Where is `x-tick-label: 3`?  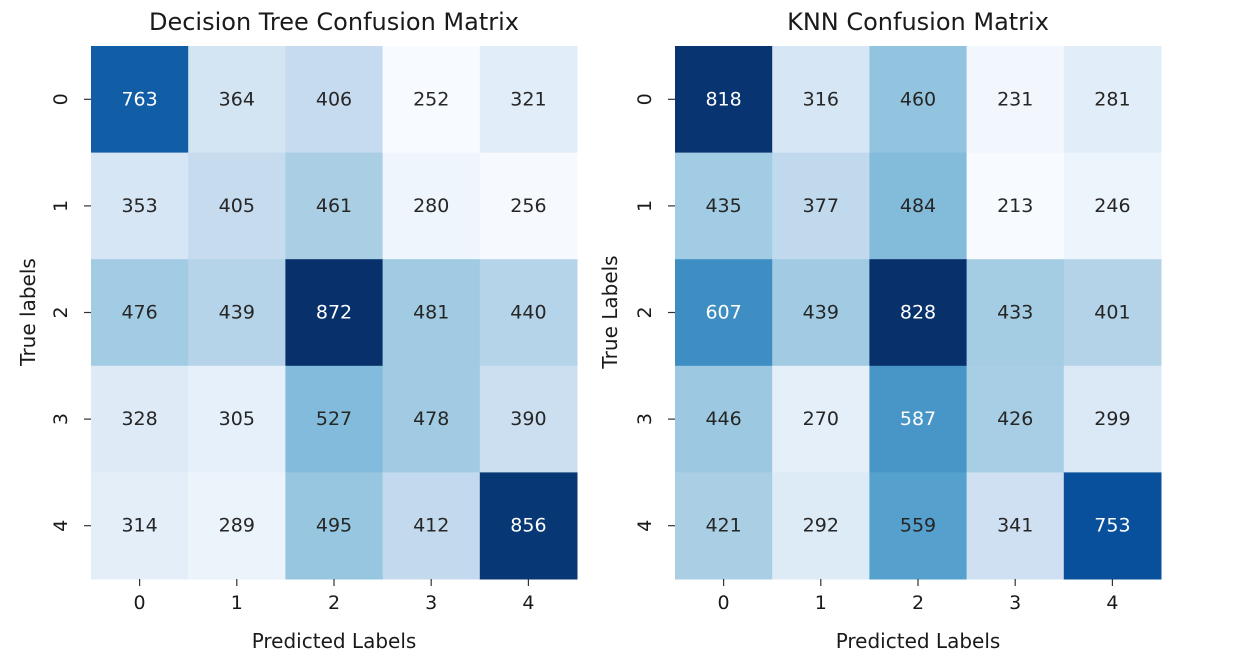
x-tick-label: 3 is located at coordinates (1015, 603).